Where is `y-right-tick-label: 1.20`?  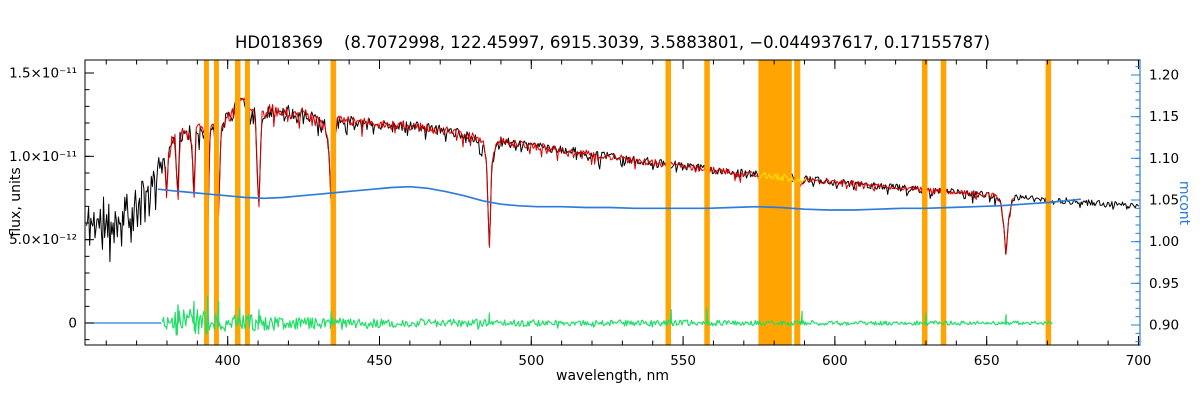
y-right-tick-label: 1.20 is located at coordinates (1164, 76).